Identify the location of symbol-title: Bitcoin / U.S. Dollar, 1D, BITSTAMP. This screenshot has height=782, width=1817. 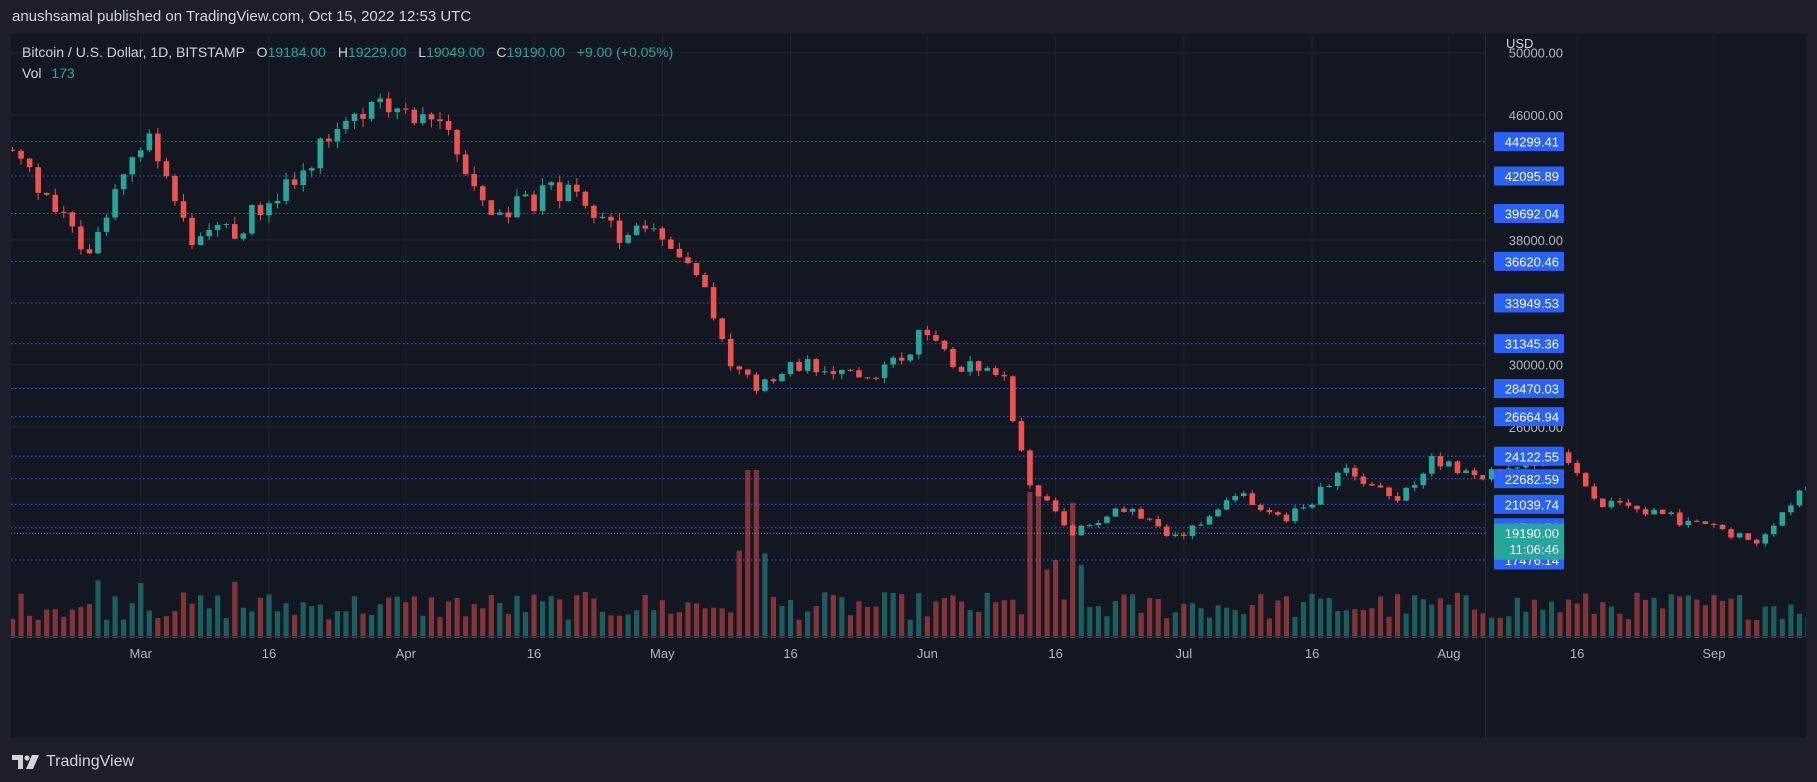
(133, 52).